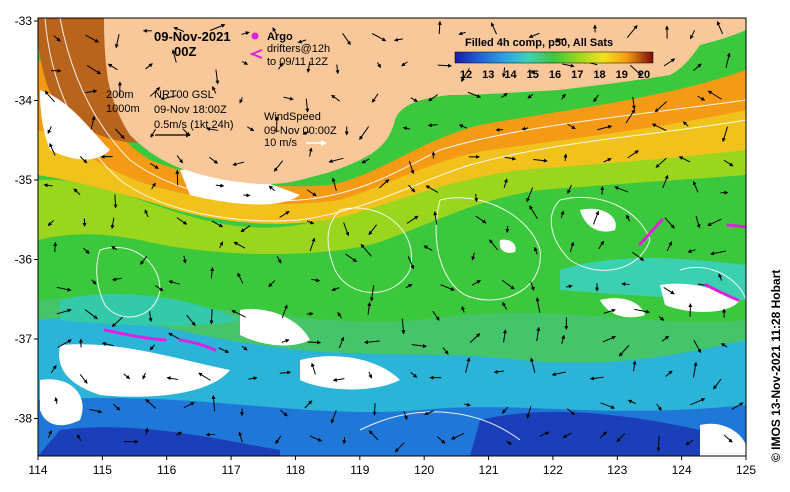 Image resolution: width=790 pixels, height=492 pixels. Describe the element at coordinates (776, 366) in the screenshot. I see `credit-text: © IMOS 13-Nov-2021 11:28 Hobart` at that location.